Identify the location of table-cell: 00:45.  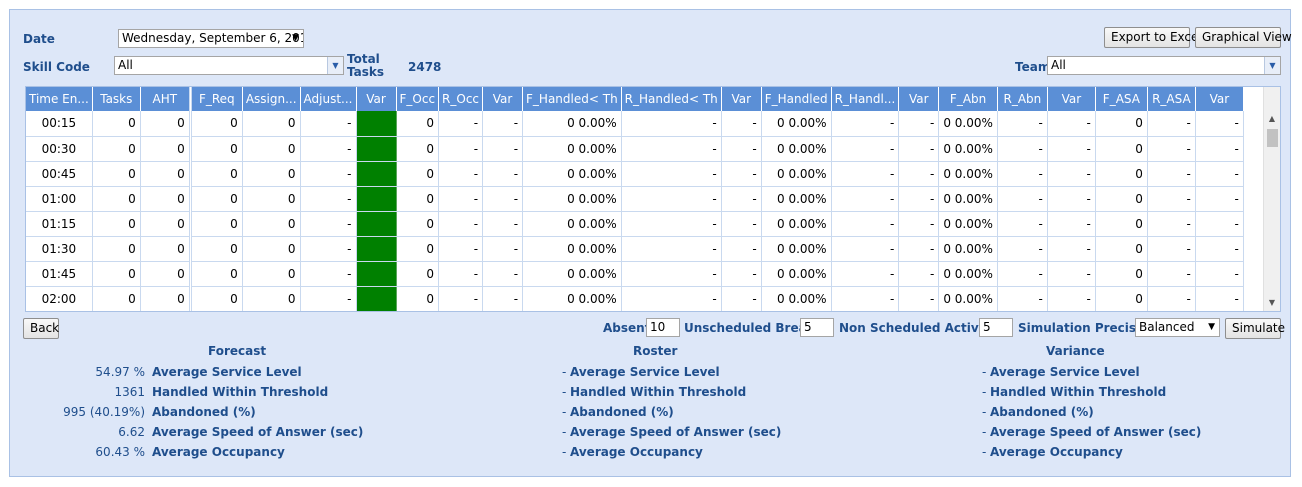
(59, 174).